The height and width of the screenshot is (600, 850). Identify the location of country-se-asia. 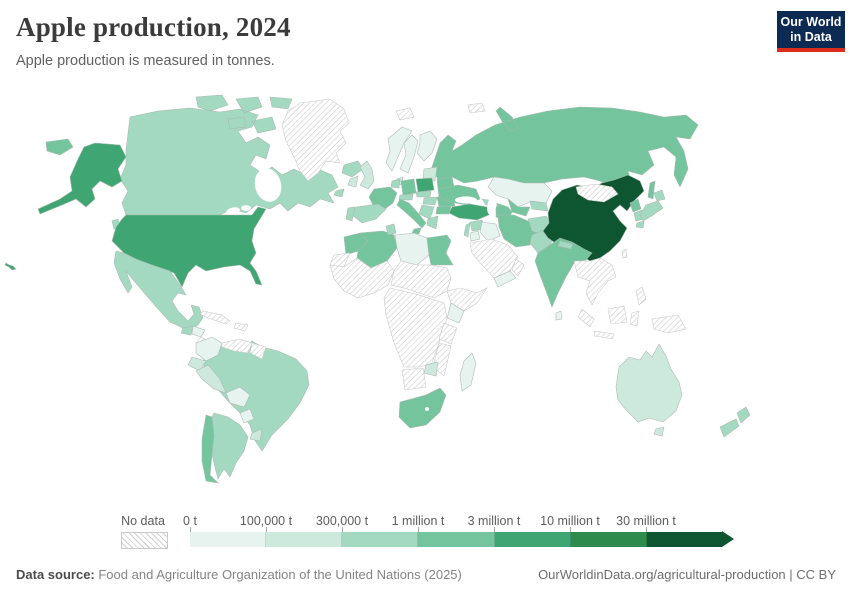
(595, 281).